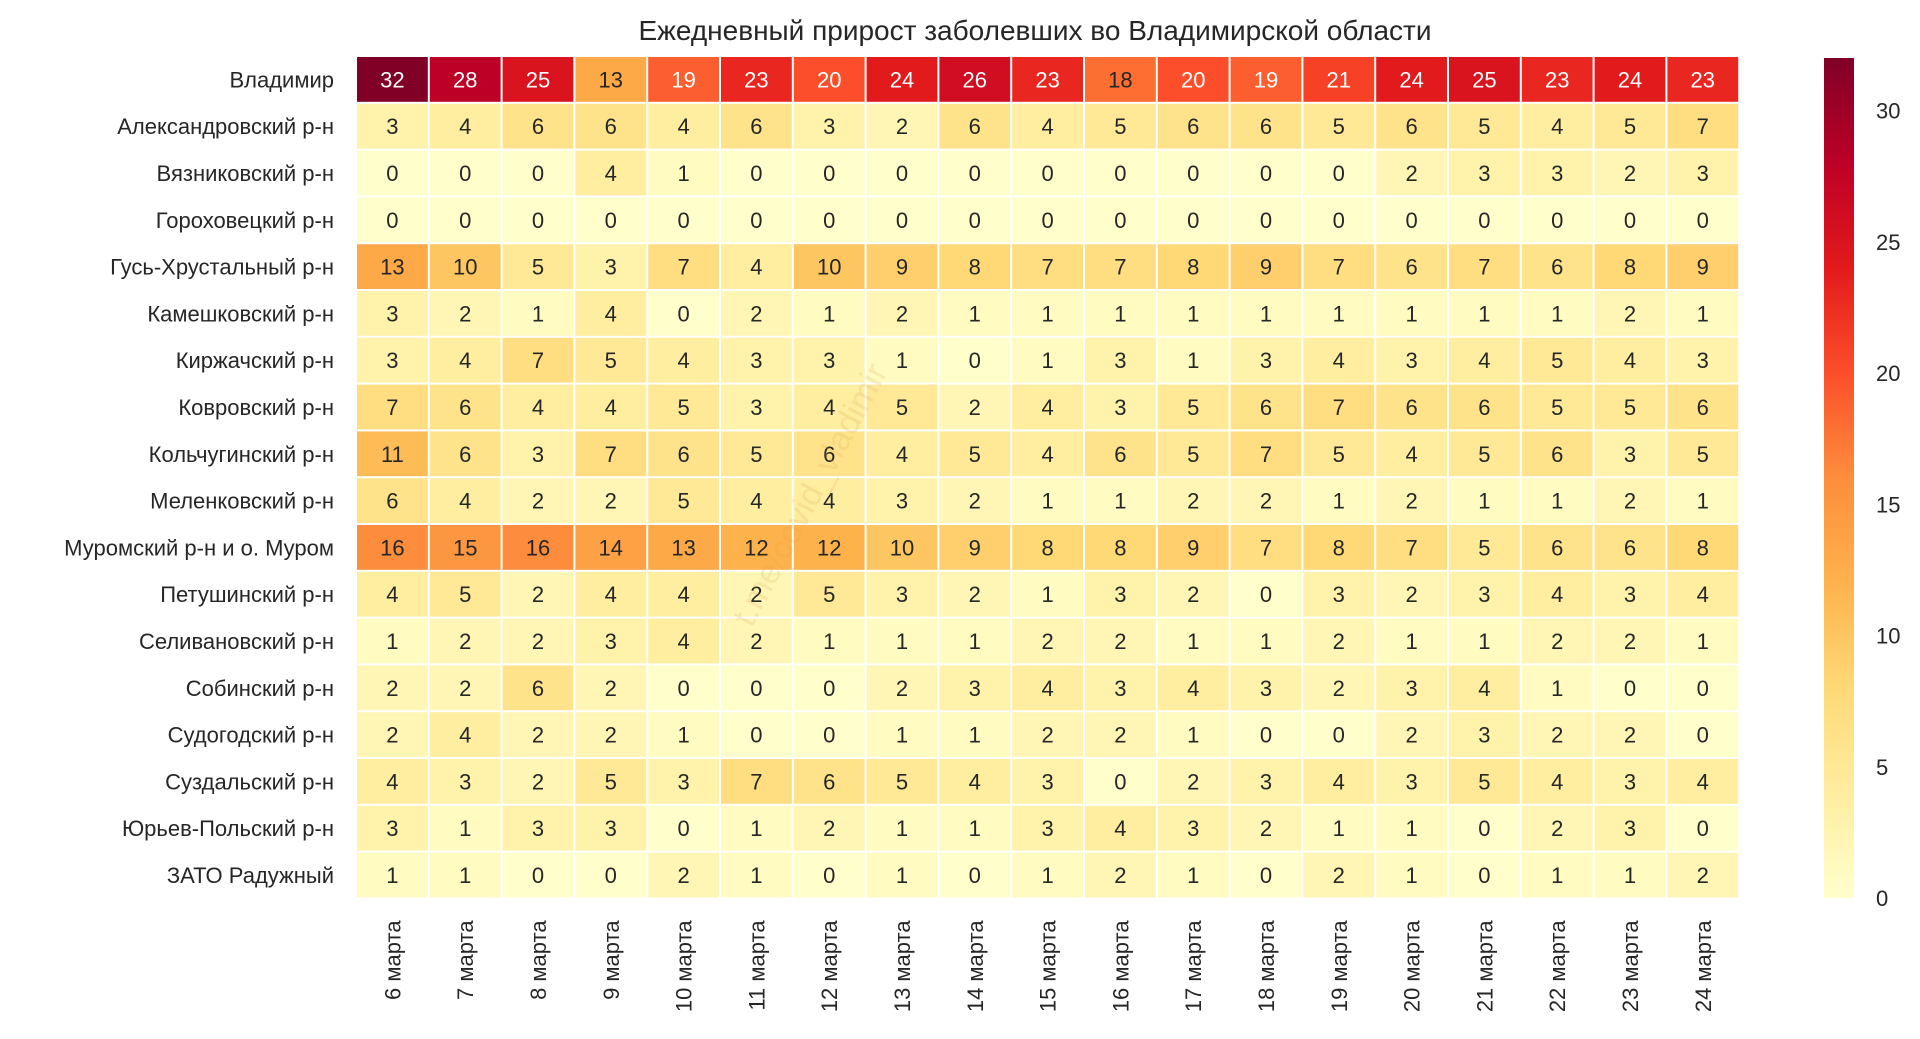  I want to click on cell-value: 7, so click(392, 407).